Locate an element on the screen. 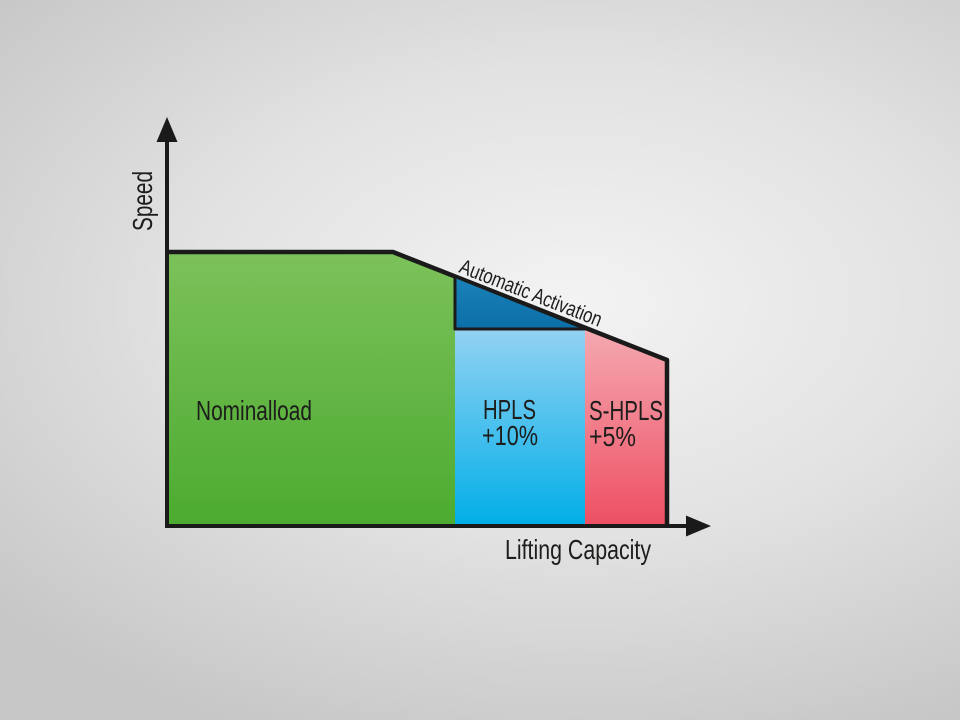 This screenshot has width=960, height=720. s-hpls-sublabel: +5% is located at coordinates (612, 436).